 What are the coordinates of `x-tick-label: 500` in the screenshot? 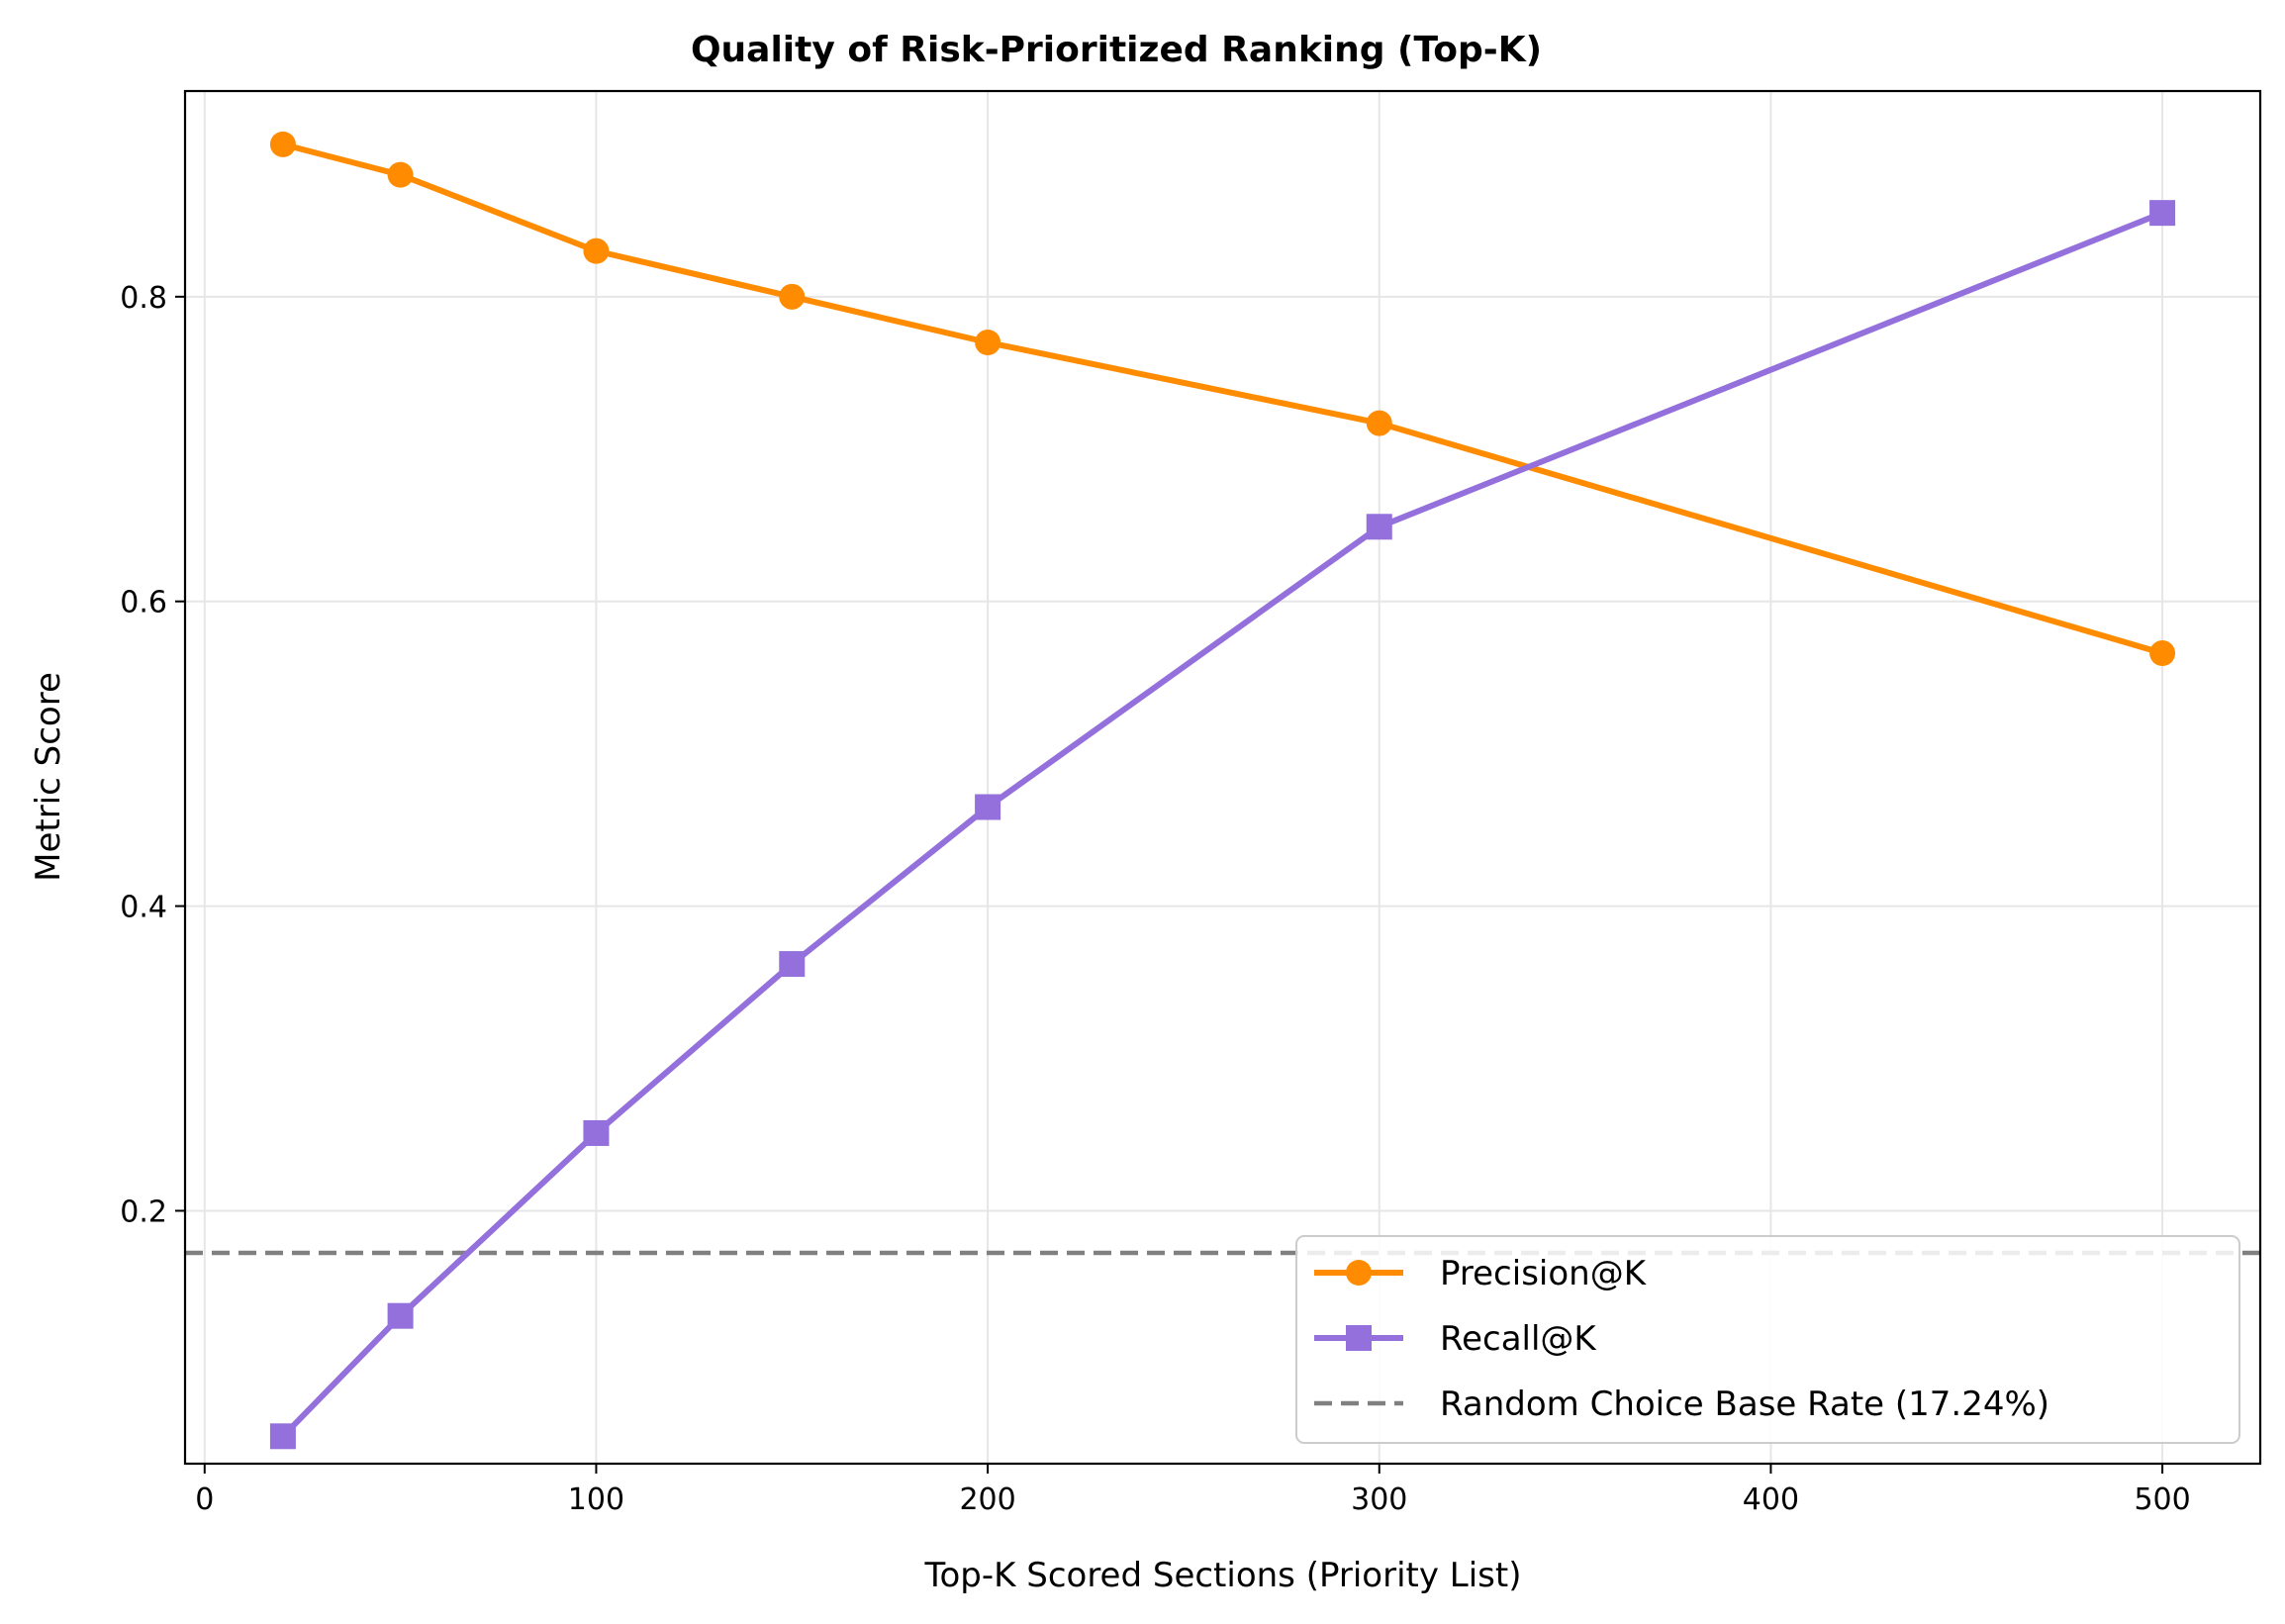 It's located at (2162, 1499).